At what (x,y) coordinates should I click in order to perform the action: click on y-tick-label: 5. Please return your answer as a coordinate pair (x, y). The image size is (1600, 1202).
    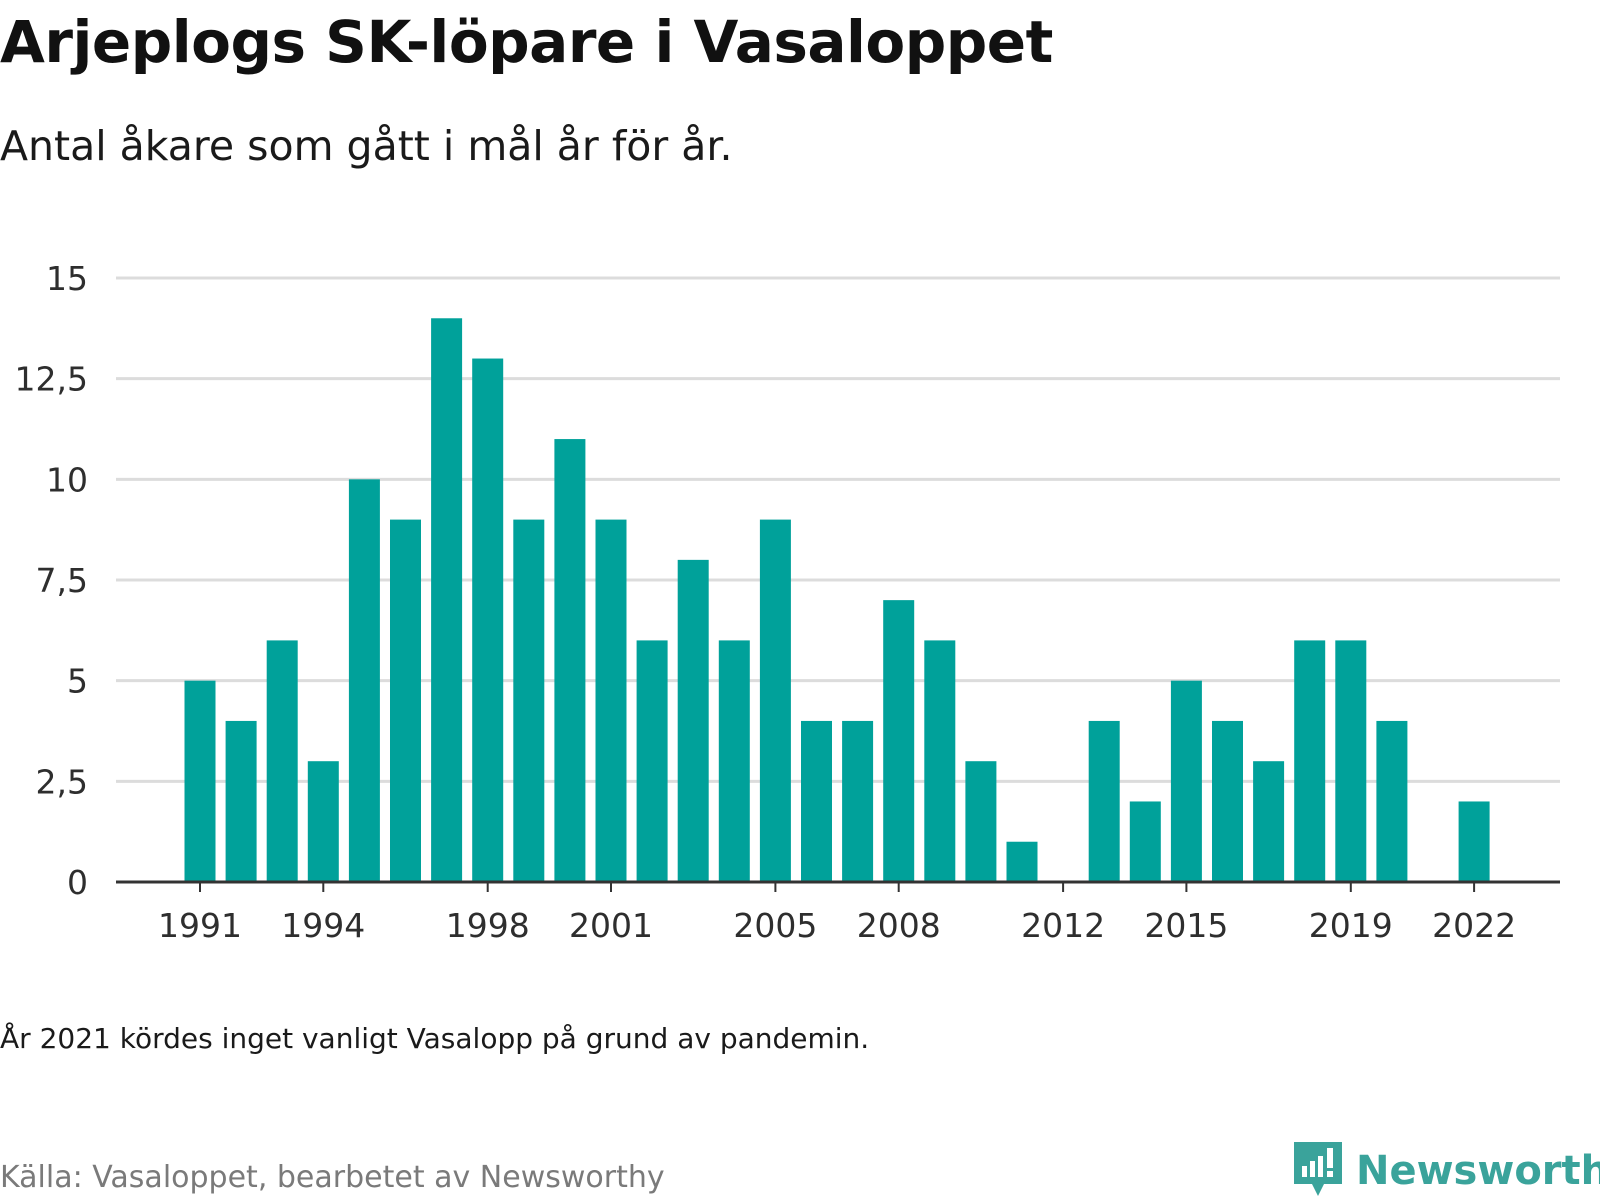
    Looking at the image, I should click on (77, 681).